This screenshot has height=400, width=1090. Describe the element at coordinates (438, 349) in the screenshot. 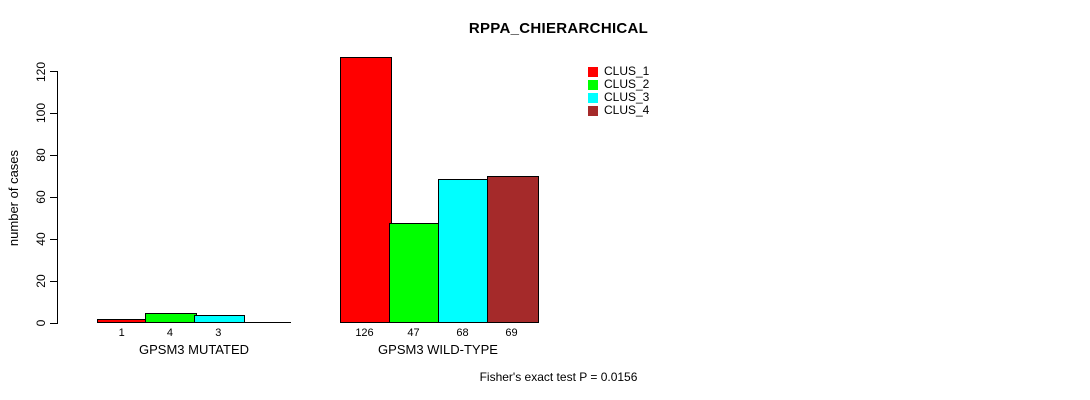

I see `group-label-wildtype: GPSM3 WILD-TYPE` at that location.